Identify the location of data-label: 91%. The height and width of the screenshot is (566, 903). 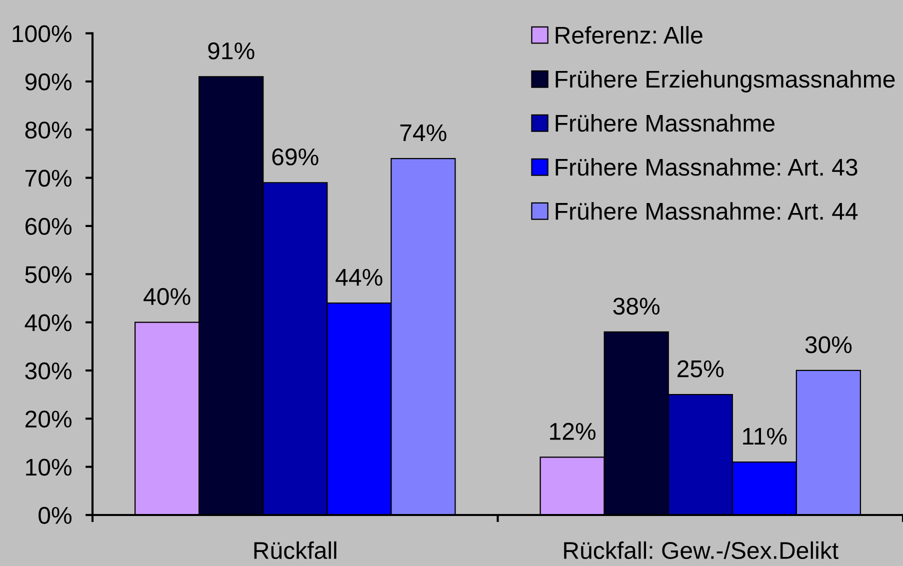
(231, 51).